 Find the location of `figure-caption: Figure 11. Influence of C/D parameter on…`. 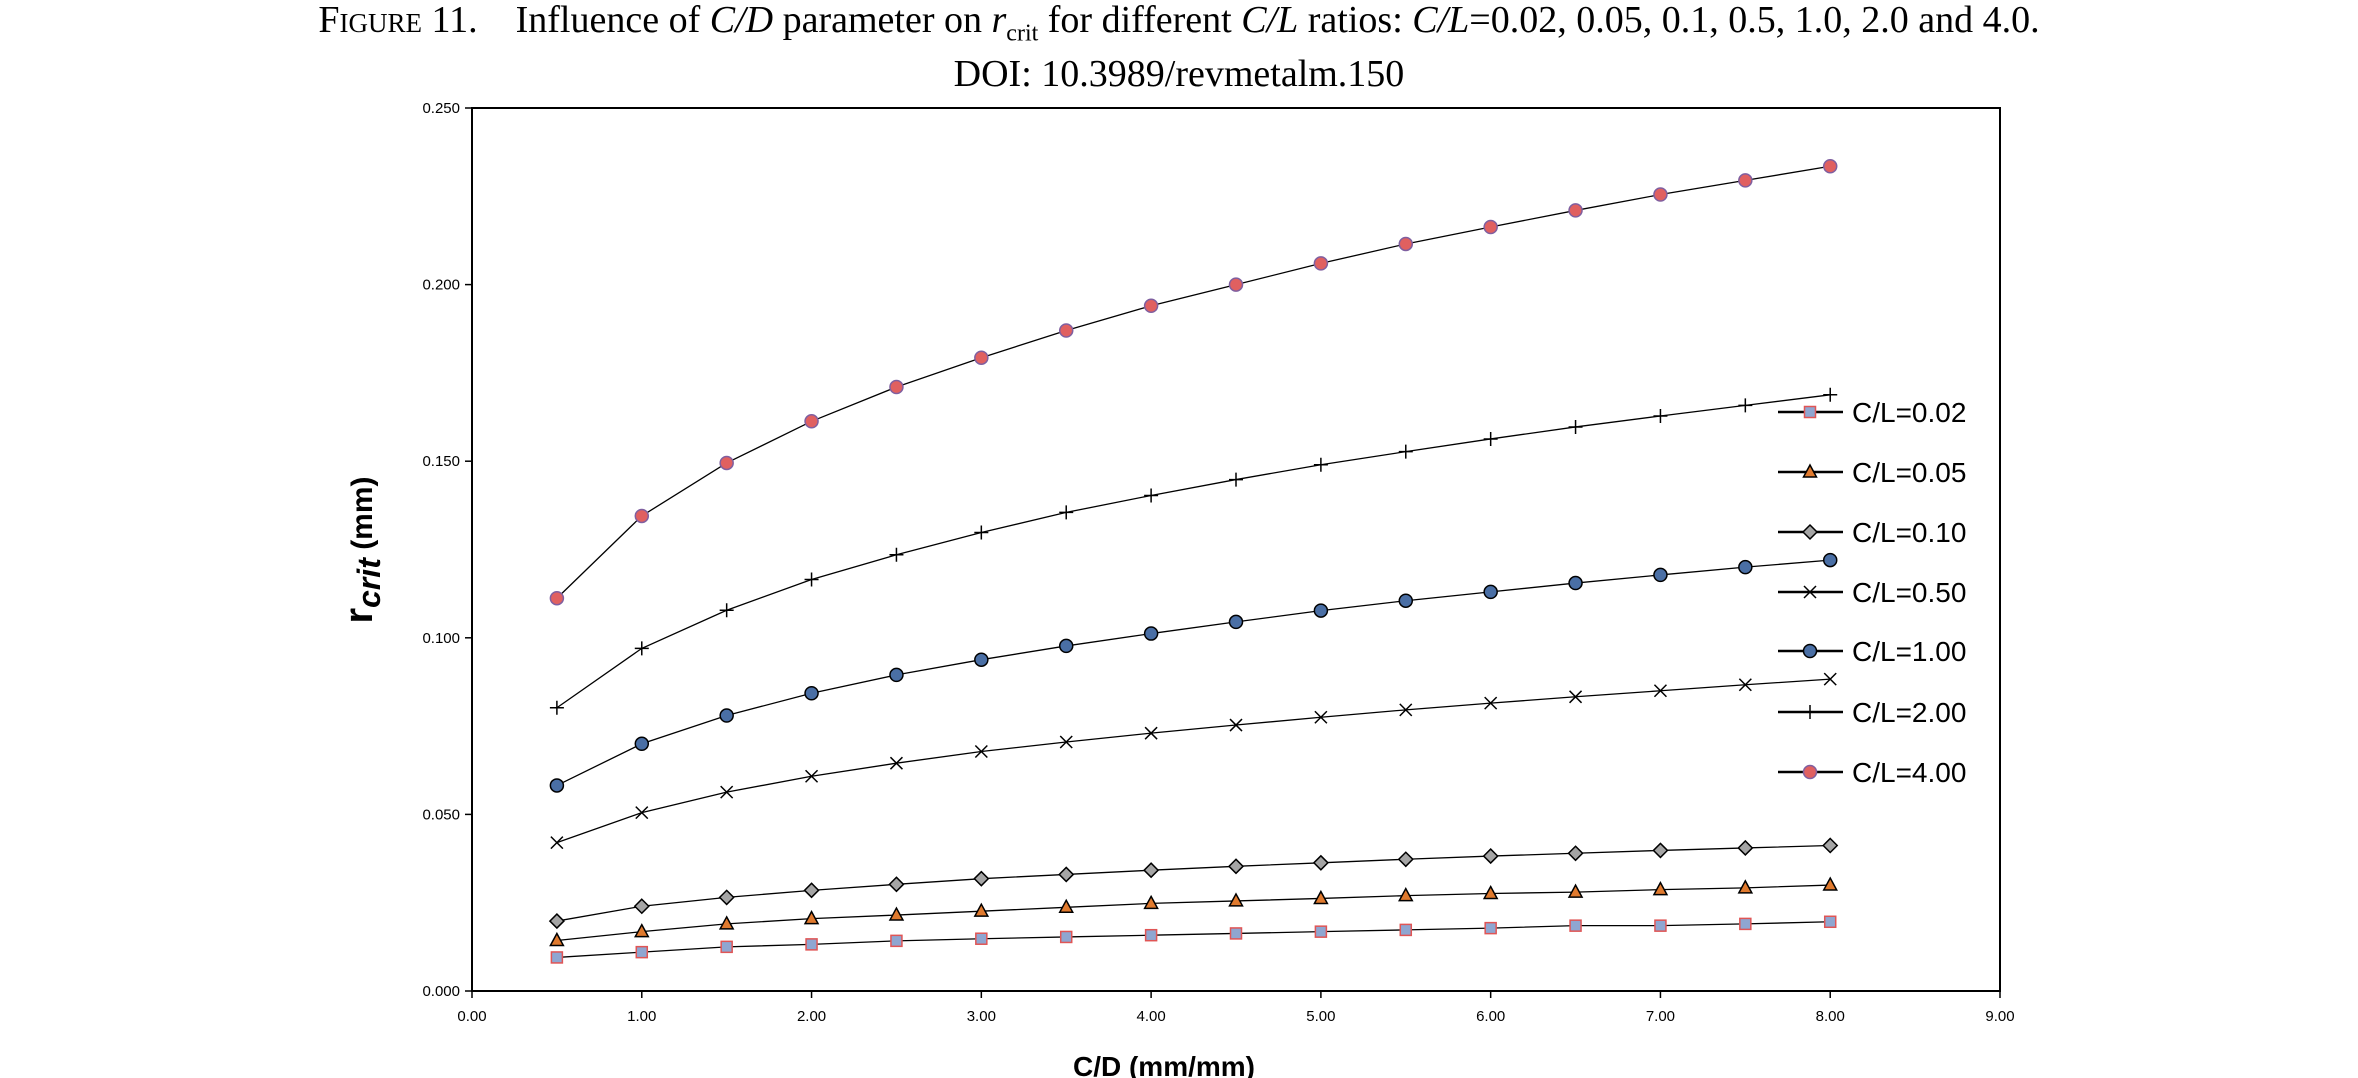

figure-caption: Figure 11. Influence of C/D parameter on… is located at coordinates (1179, 47).